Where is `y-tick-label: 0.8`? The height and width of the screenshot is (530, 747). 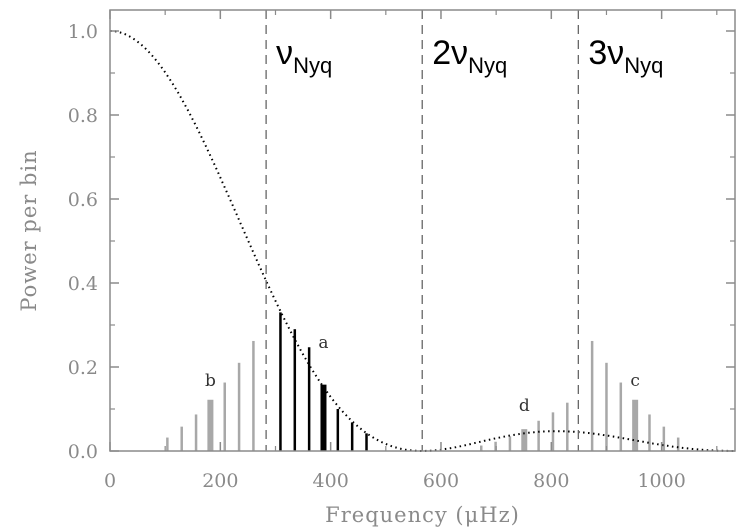 y-tick-label: 0.8 is located at coordinates (83, 116).